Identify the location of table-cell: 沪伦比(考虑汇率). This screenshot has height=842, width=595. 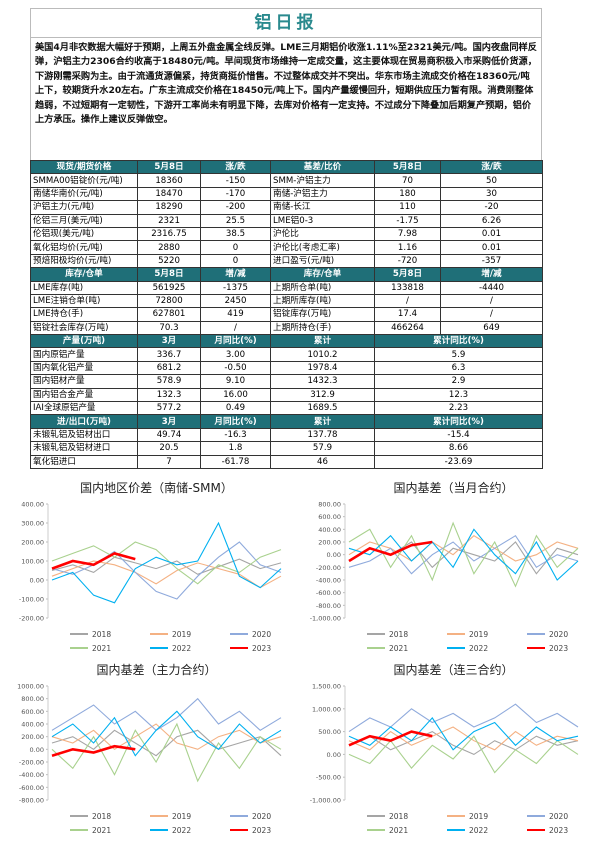
(322, 247).